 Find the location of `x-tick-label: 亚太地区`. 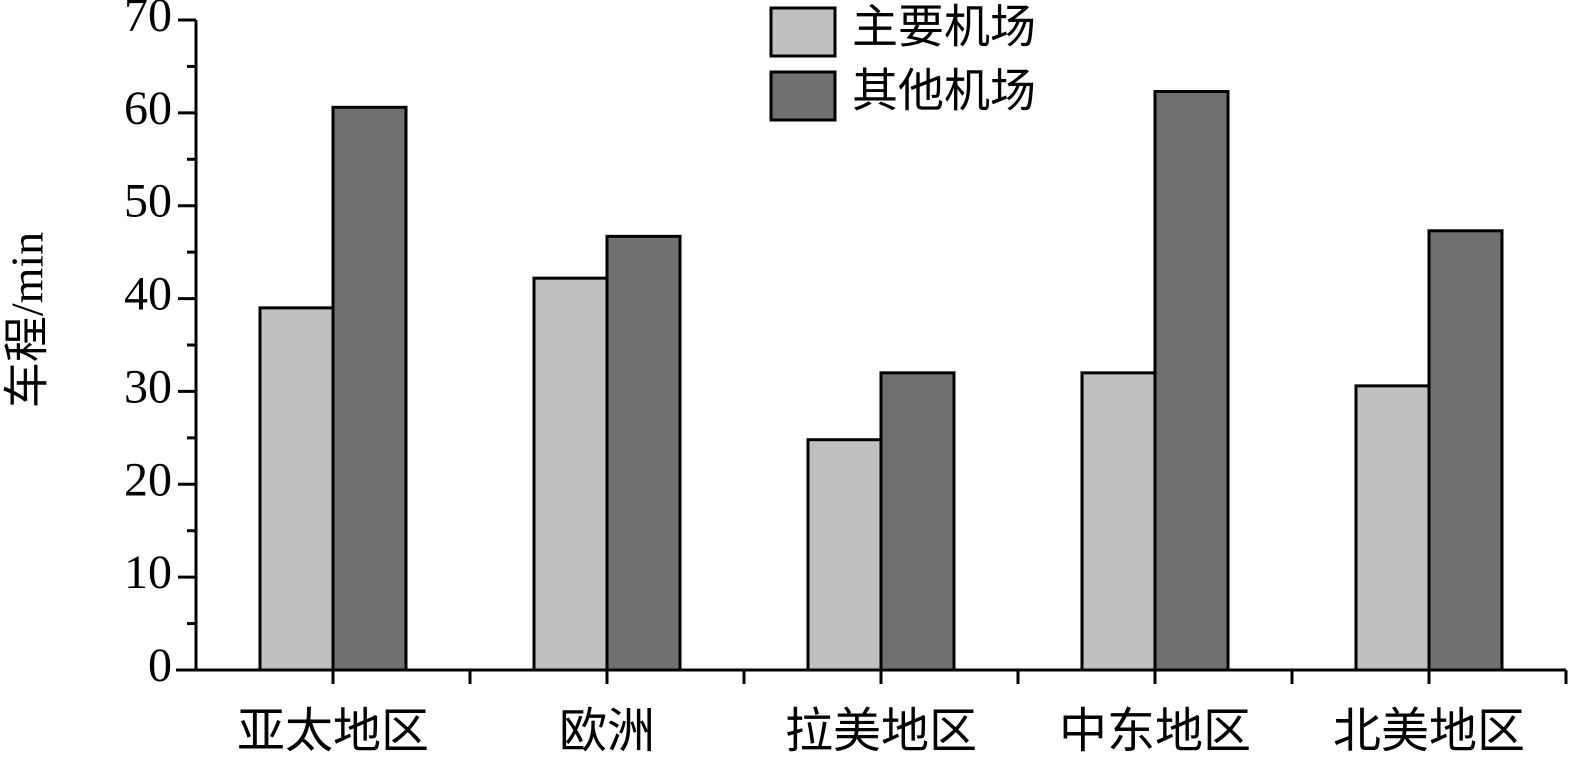

x-tick-label: 亚太地区 is located at coordinates (333, 731).